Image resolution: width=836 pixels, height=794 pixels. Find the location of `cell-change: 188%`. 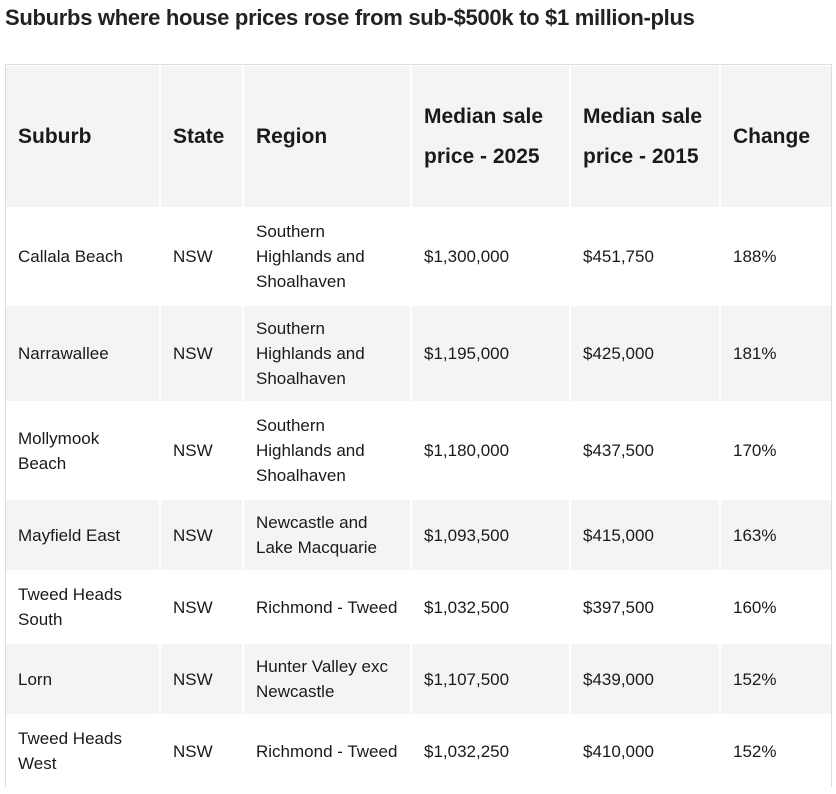

cell-change: 188% is located at coordinates (776, 256).